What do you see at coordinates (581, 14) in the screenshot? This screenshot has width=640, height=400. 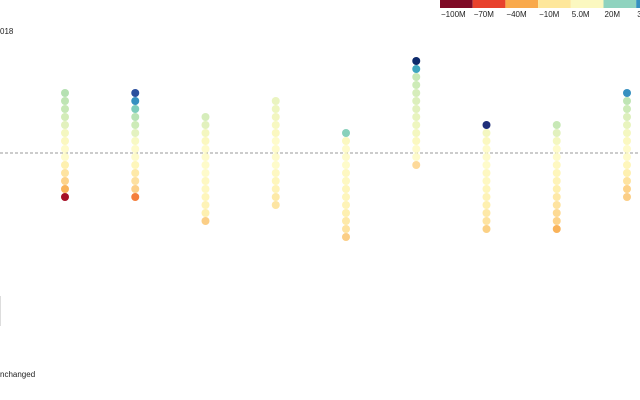 I see `legend-label: 5.0M` at bounding box center [581, 14].